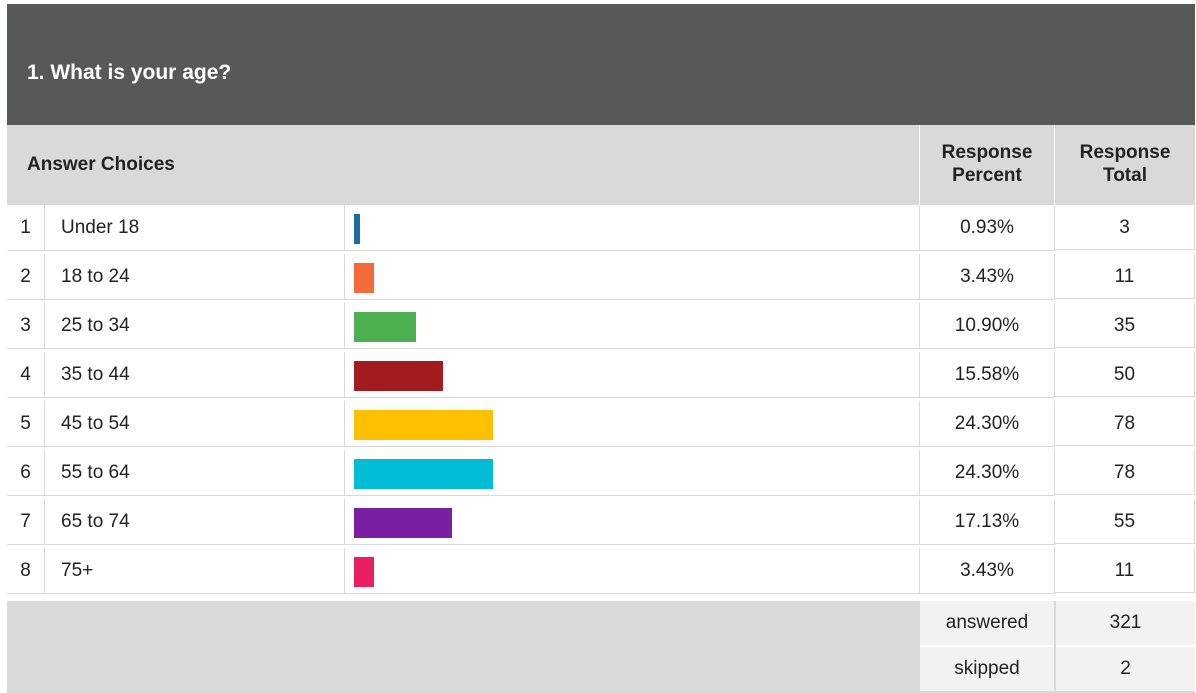 The image size is (1196, 693). What do you see at coordinates (95, 325) in the screenshot?
I see `answer-choice-label: 25 to 34` at bounding box center [95, 325].